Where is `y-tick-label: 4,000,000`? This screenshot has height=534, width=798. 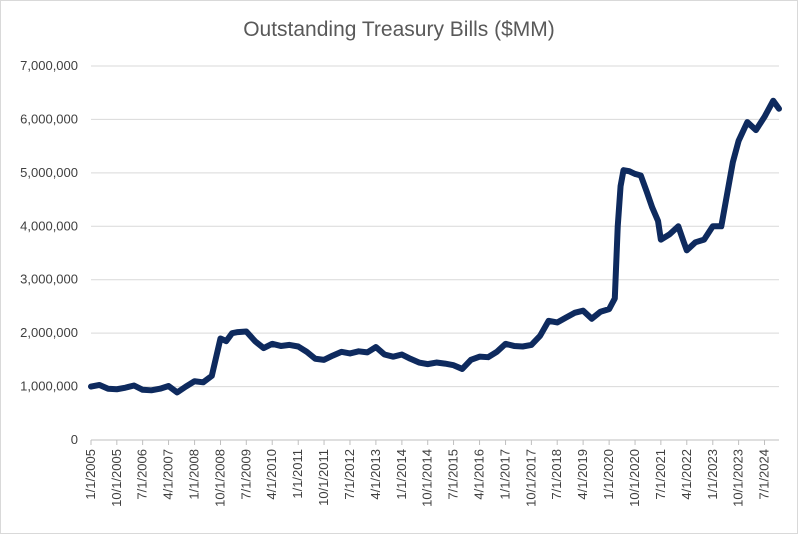 y-tick-label: 4,000,000 is located at coordinates (49, 225).